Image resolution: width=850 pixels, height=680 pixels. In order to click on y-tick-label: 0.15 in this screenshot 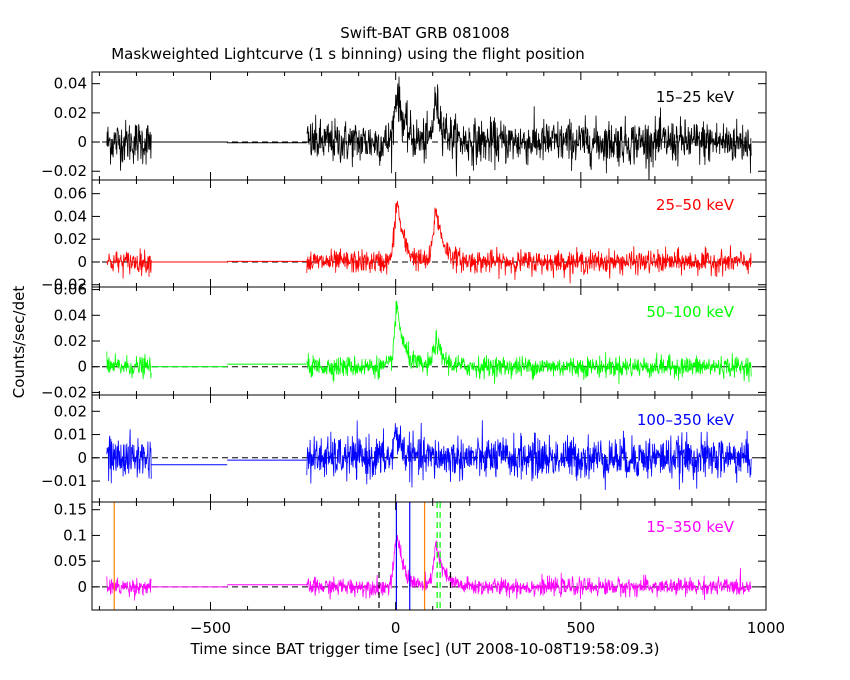, I will do `click(70, 510)`.